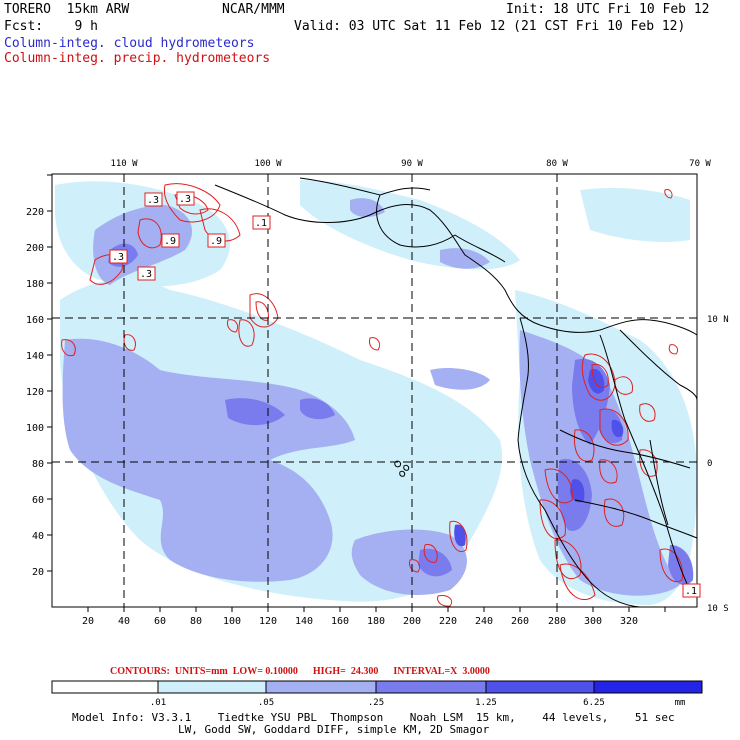 This screenshot has width=740, height=740. Describe the element at coordinates (35, 428) in the screenshot. I see `y-tick-label: 100` at that location.